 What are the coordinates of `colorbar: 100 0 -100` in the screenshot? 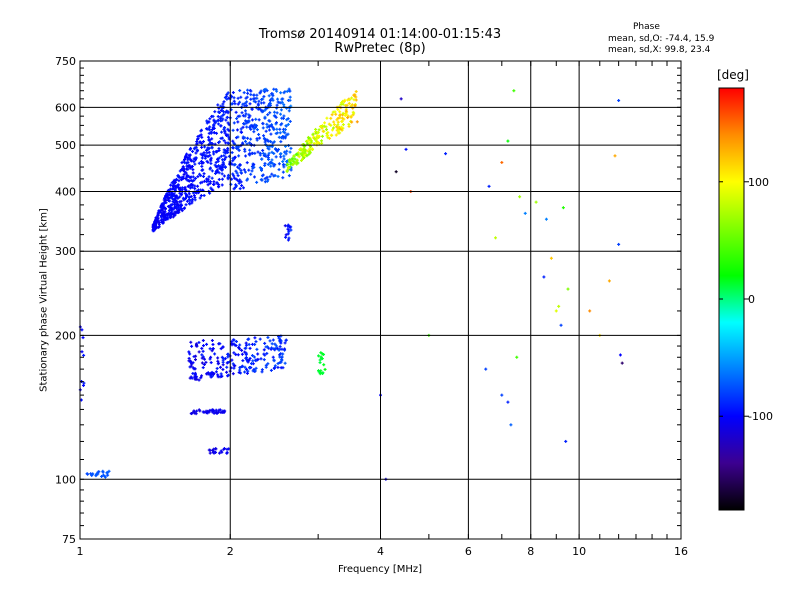 It's located at (745, 299).